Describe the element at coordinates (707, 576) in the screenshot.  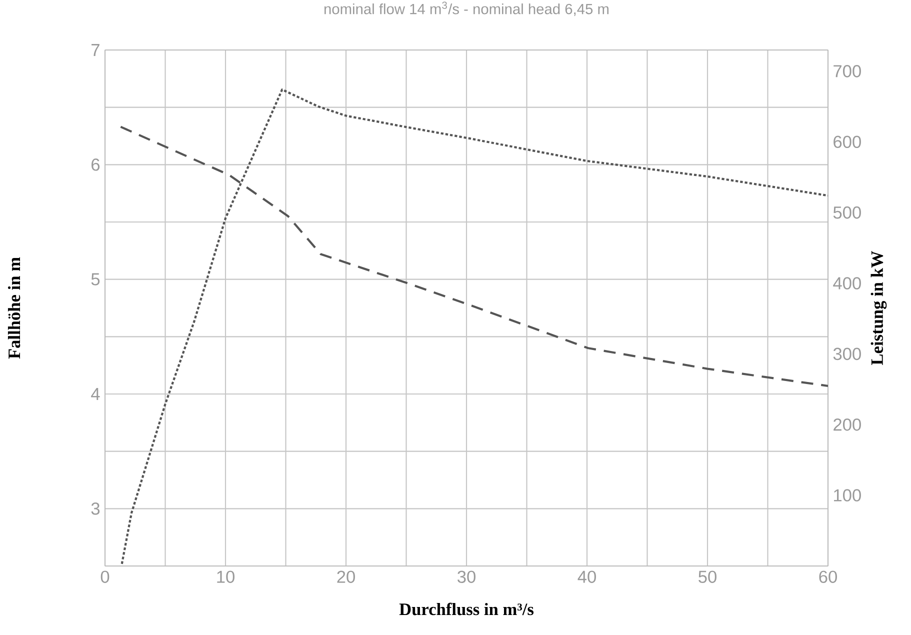
I see `x-tick-label: 50` at that location.